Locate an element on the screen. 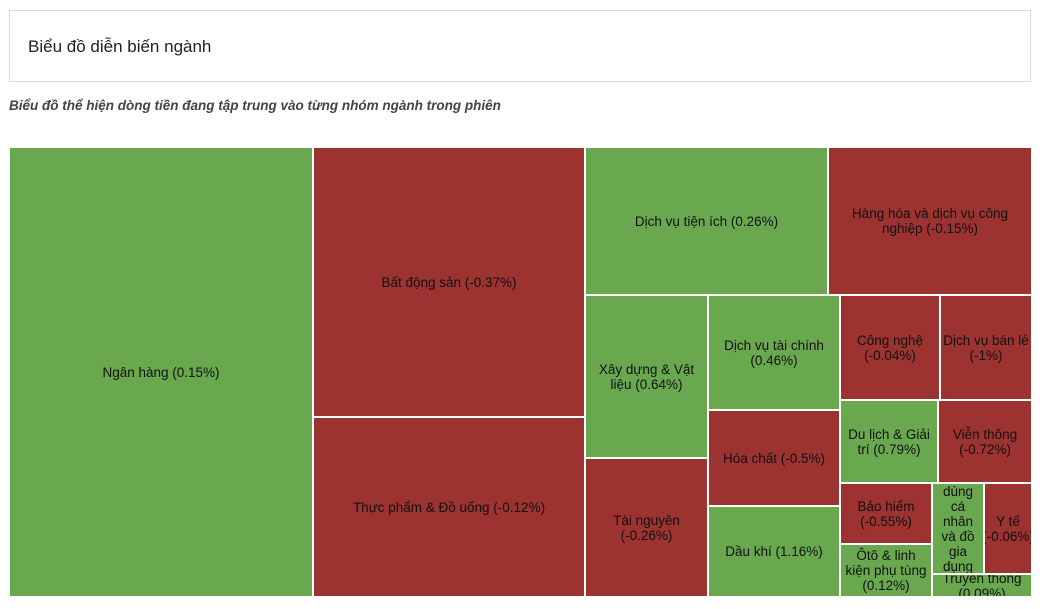 The width and height of the screenshot is (1042, 609). treemap-tile-do-dung-ca-nhan-va-do-gia-dung: Đồ dùng cá nhân và đồ gia dụng (0.14%) is located at coordinates (958, 528).